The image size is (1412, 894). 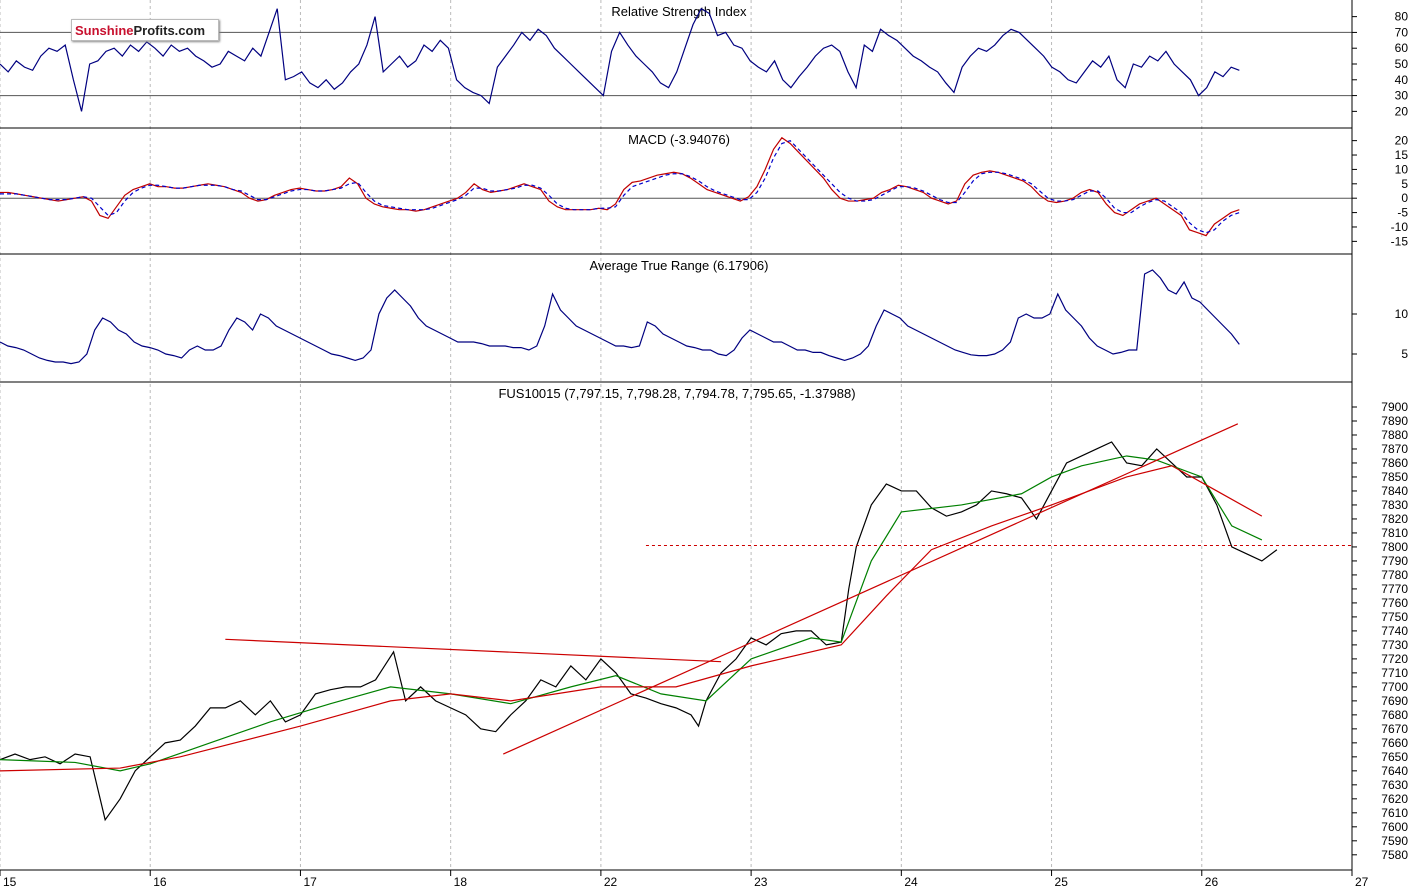 I want to click on y-tick-label: 7640, so click(x=1394, y=771).